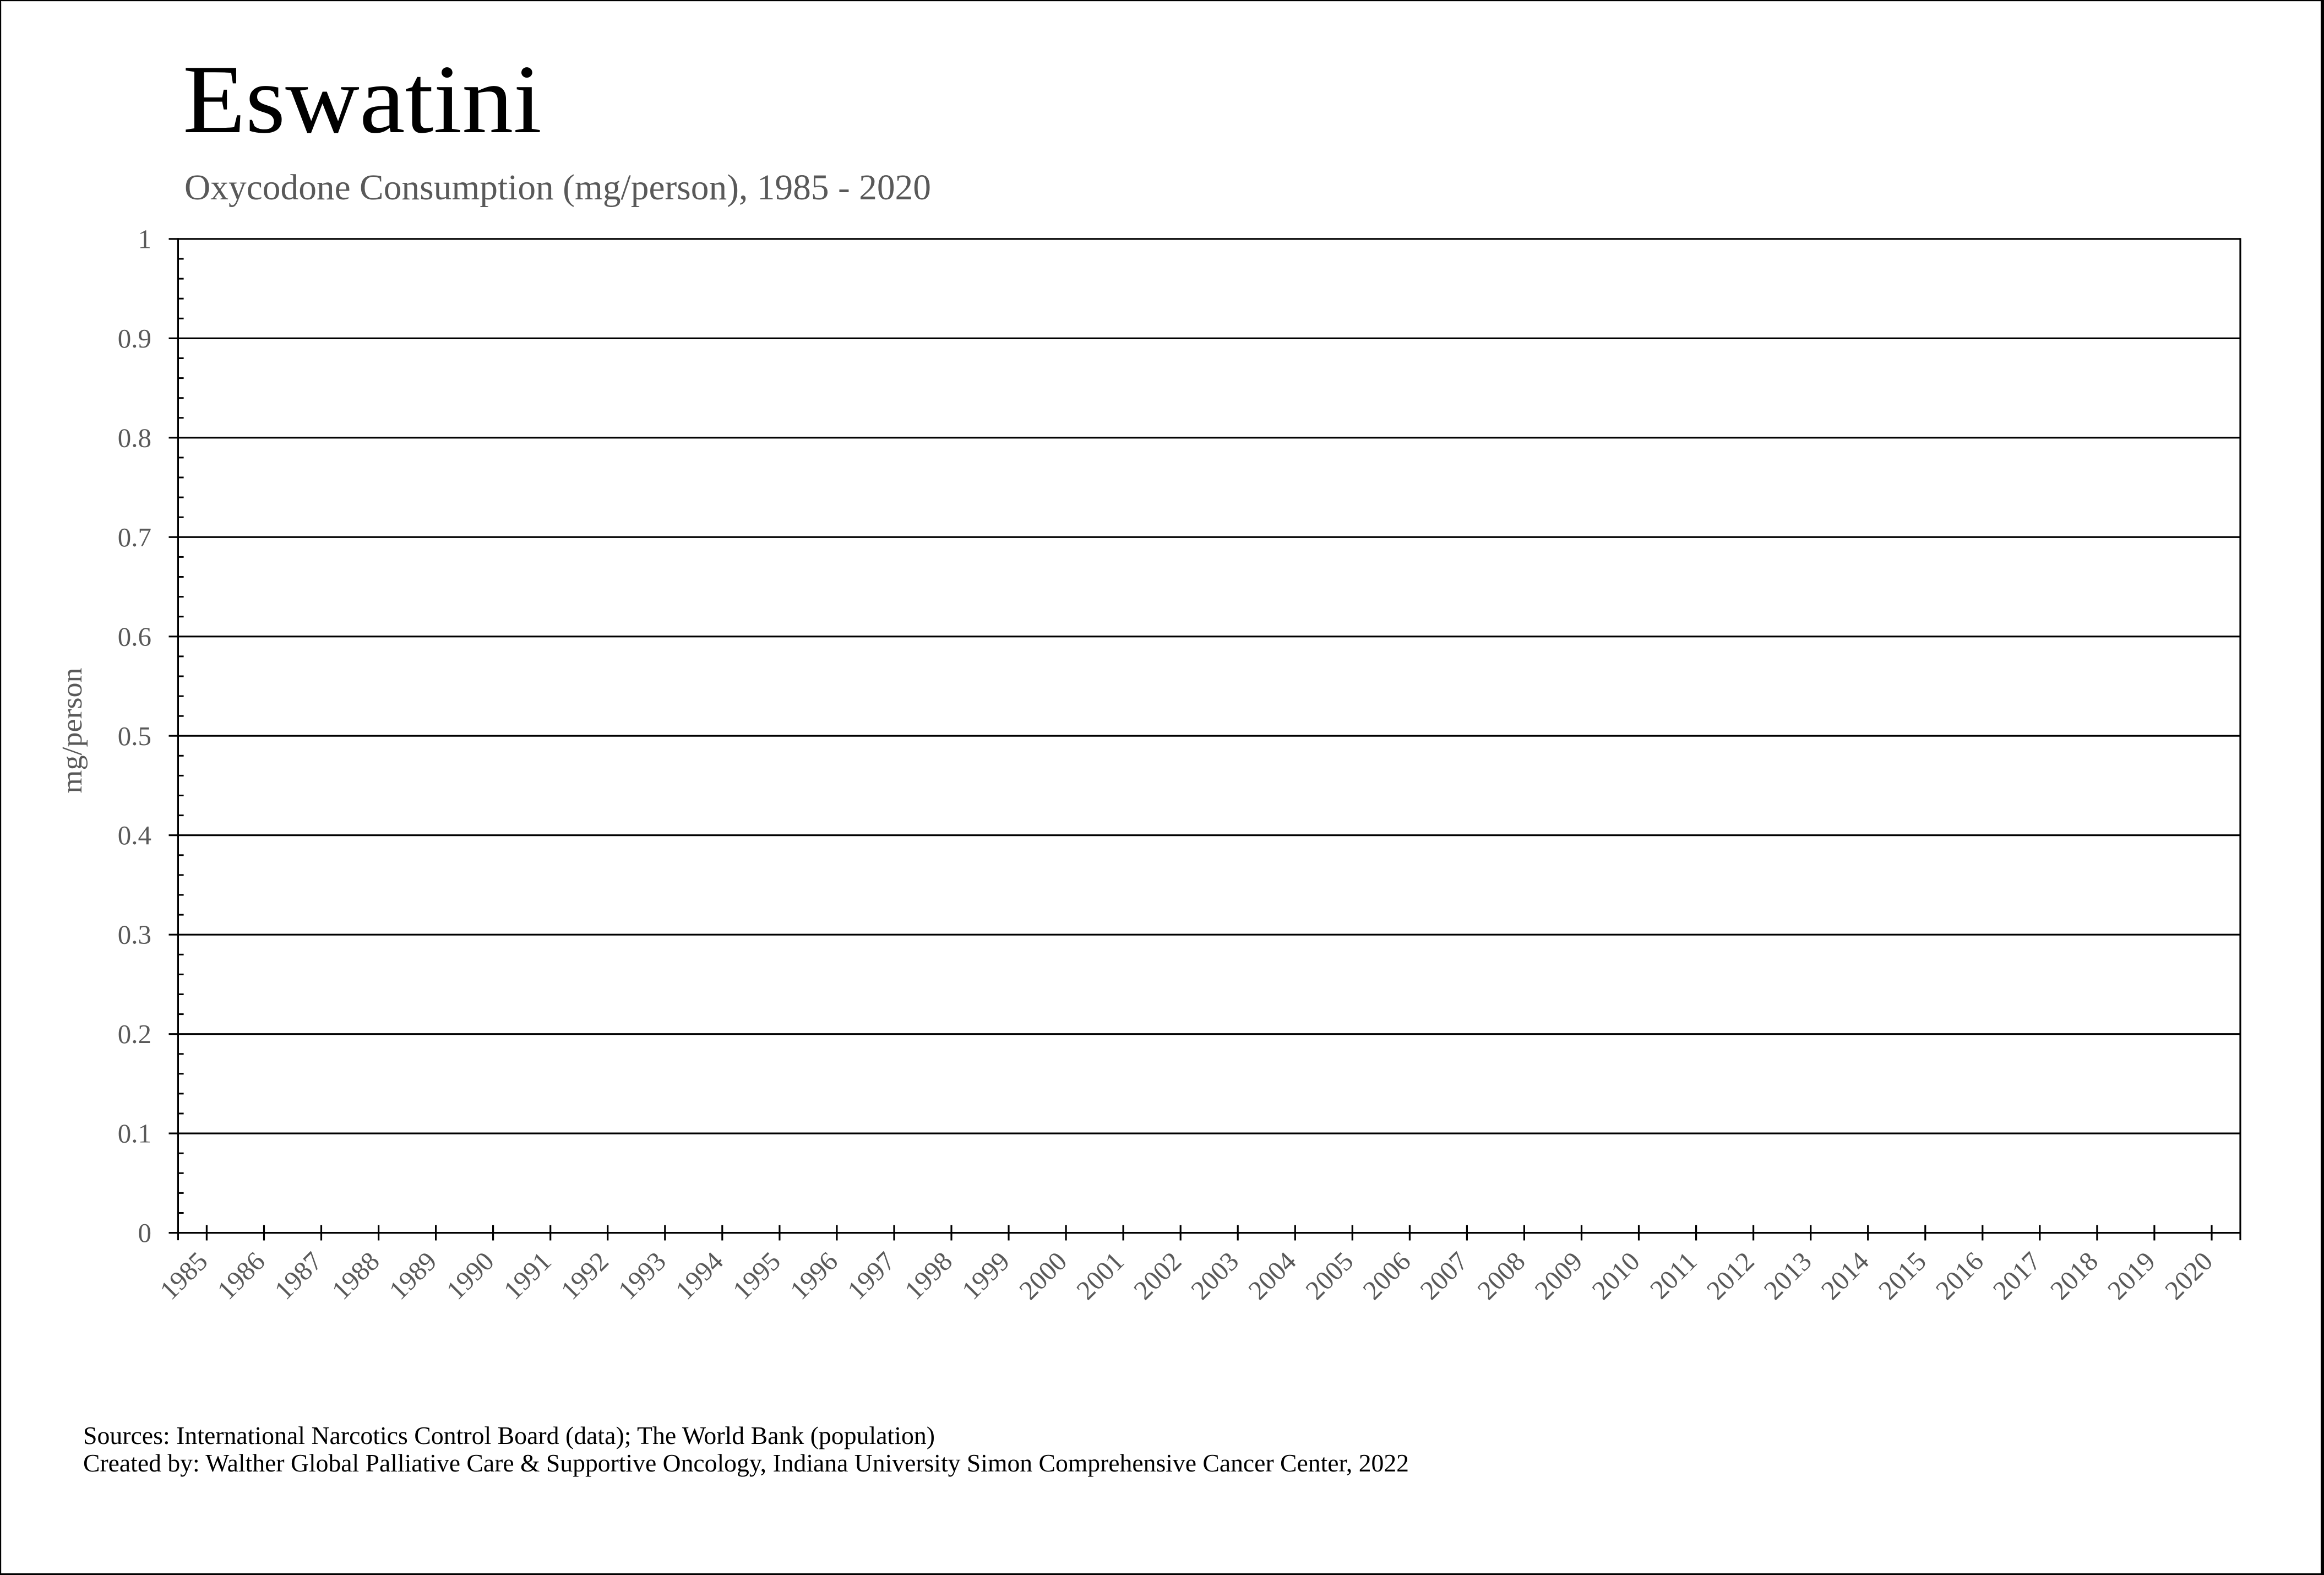 The width and height of the screenshot is (2324, 1575). I want to click on svg-text: 0.5, so click(134, 736).